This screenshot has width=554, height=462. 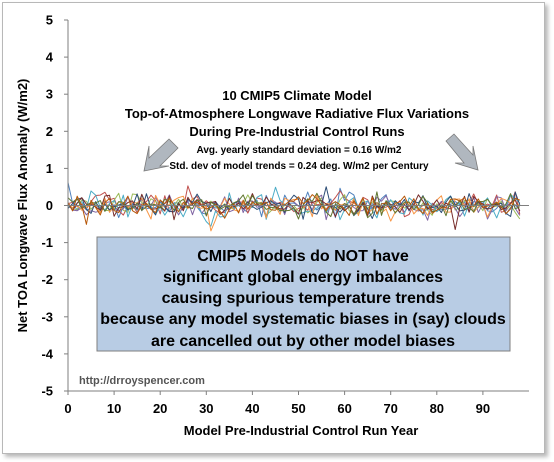 What do you see at coordinates (483, 408) in the screenshot?
I see `x-tick-label: 90` at bounding box center [483, 408].